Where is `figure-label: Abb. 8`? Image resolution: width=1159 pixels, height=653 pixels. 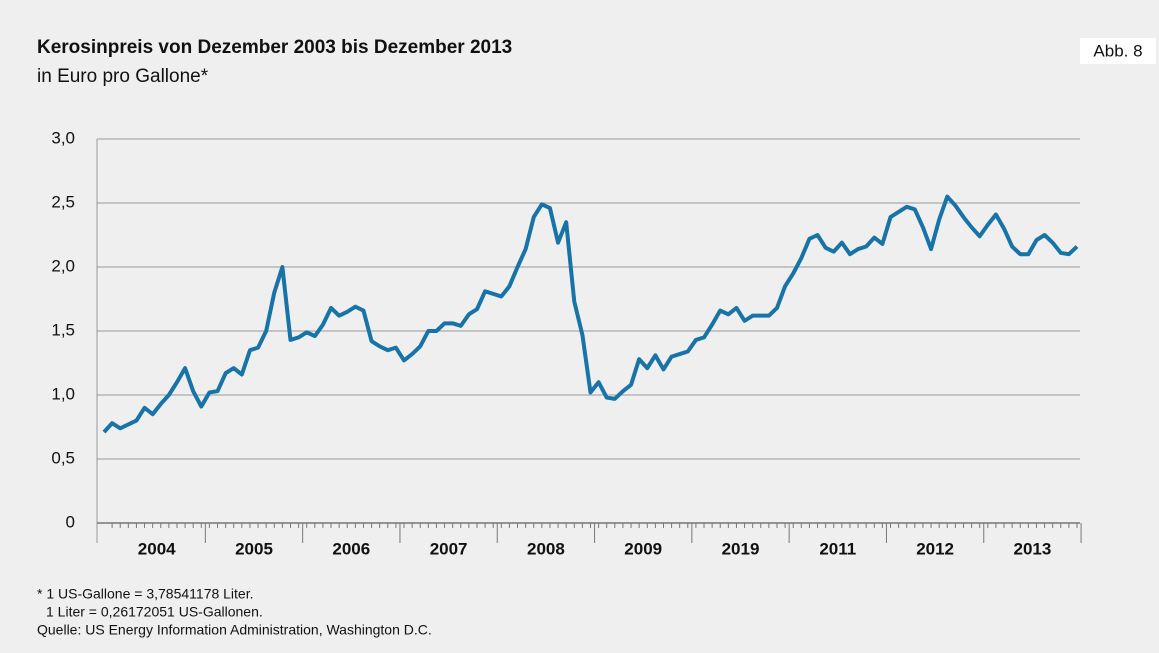 figure-label: Abb. 8 is located at coordinates (1117, 50).